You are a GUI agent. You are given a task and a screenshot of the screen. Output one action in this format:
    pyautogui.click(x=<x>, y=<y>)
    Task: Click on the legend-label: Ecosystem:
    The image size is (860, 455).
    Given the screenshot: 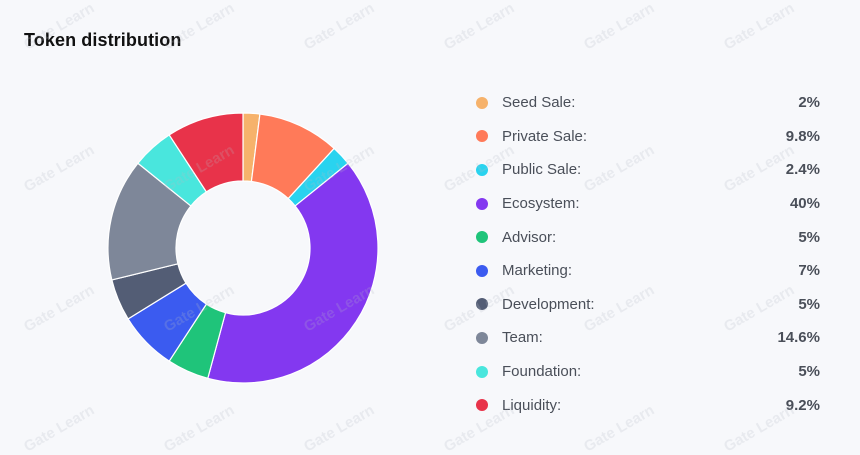 What is the action you would take?
    pyautogui.click(x=541, y=204)
    